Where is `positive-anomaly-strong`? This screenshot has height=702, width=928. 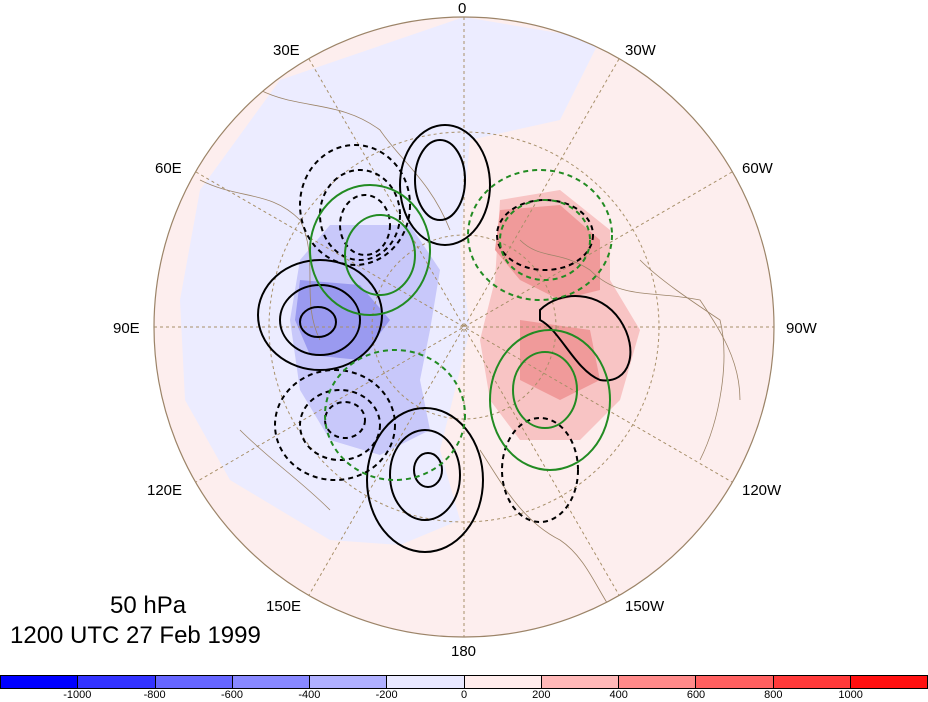 positive-anomaly-strong is located at coordinates (547, 252).